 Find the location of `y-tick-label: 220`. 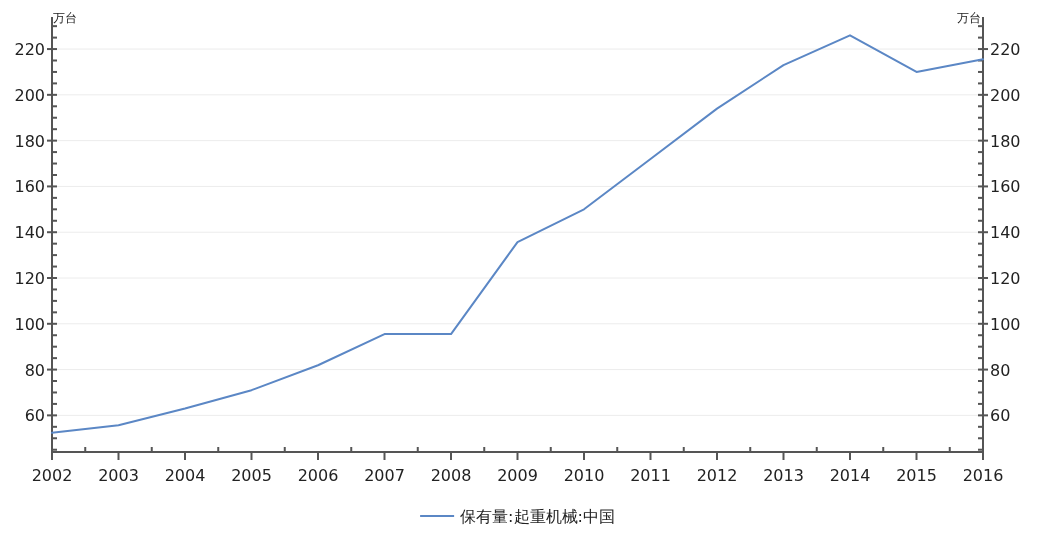

y-tick-label: 220 is located at coordinates (29, 50).